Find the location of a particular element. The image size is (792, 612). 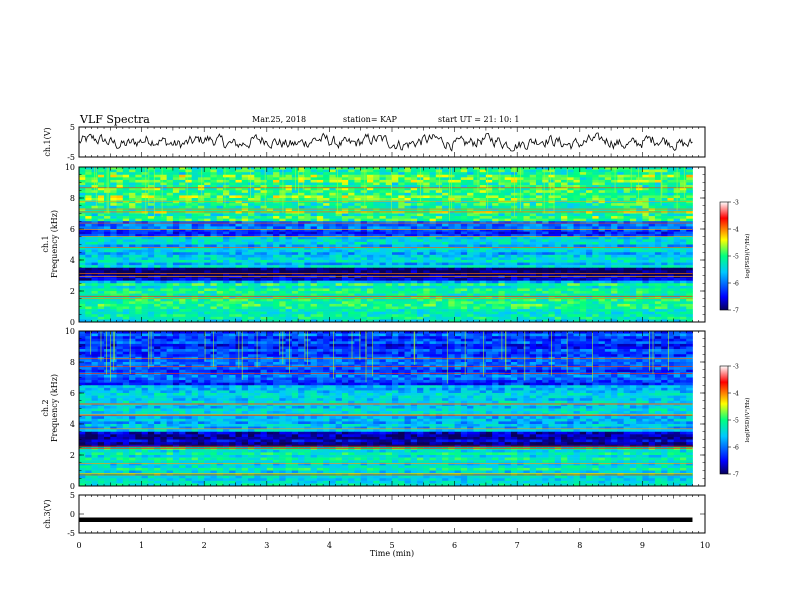

chart-title: VLF Spectra is located at coordinates (115, 119).